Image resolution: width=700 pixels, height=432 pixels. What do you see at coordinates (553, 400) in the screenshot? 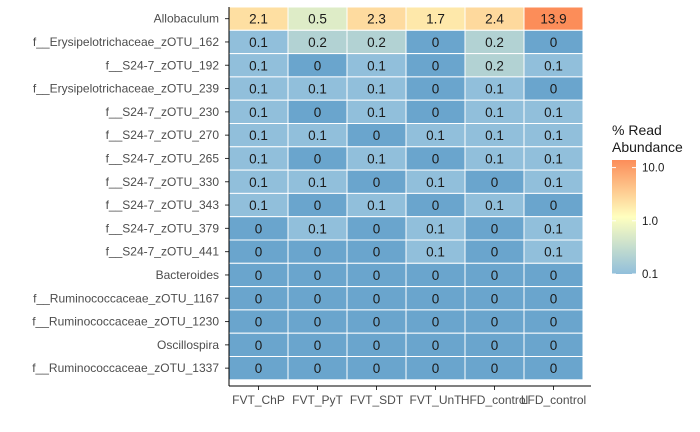
I see `column-label: LFD_control` at bounding box center [553, 400].